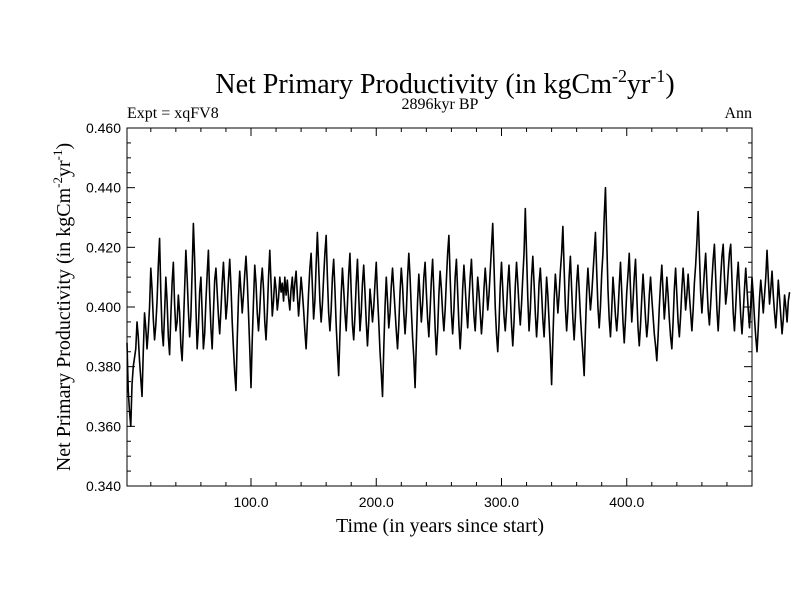  Describe the element at coordinates (250, 502) in the screenshot. I see `x-tick-label: 100.0` at that location.